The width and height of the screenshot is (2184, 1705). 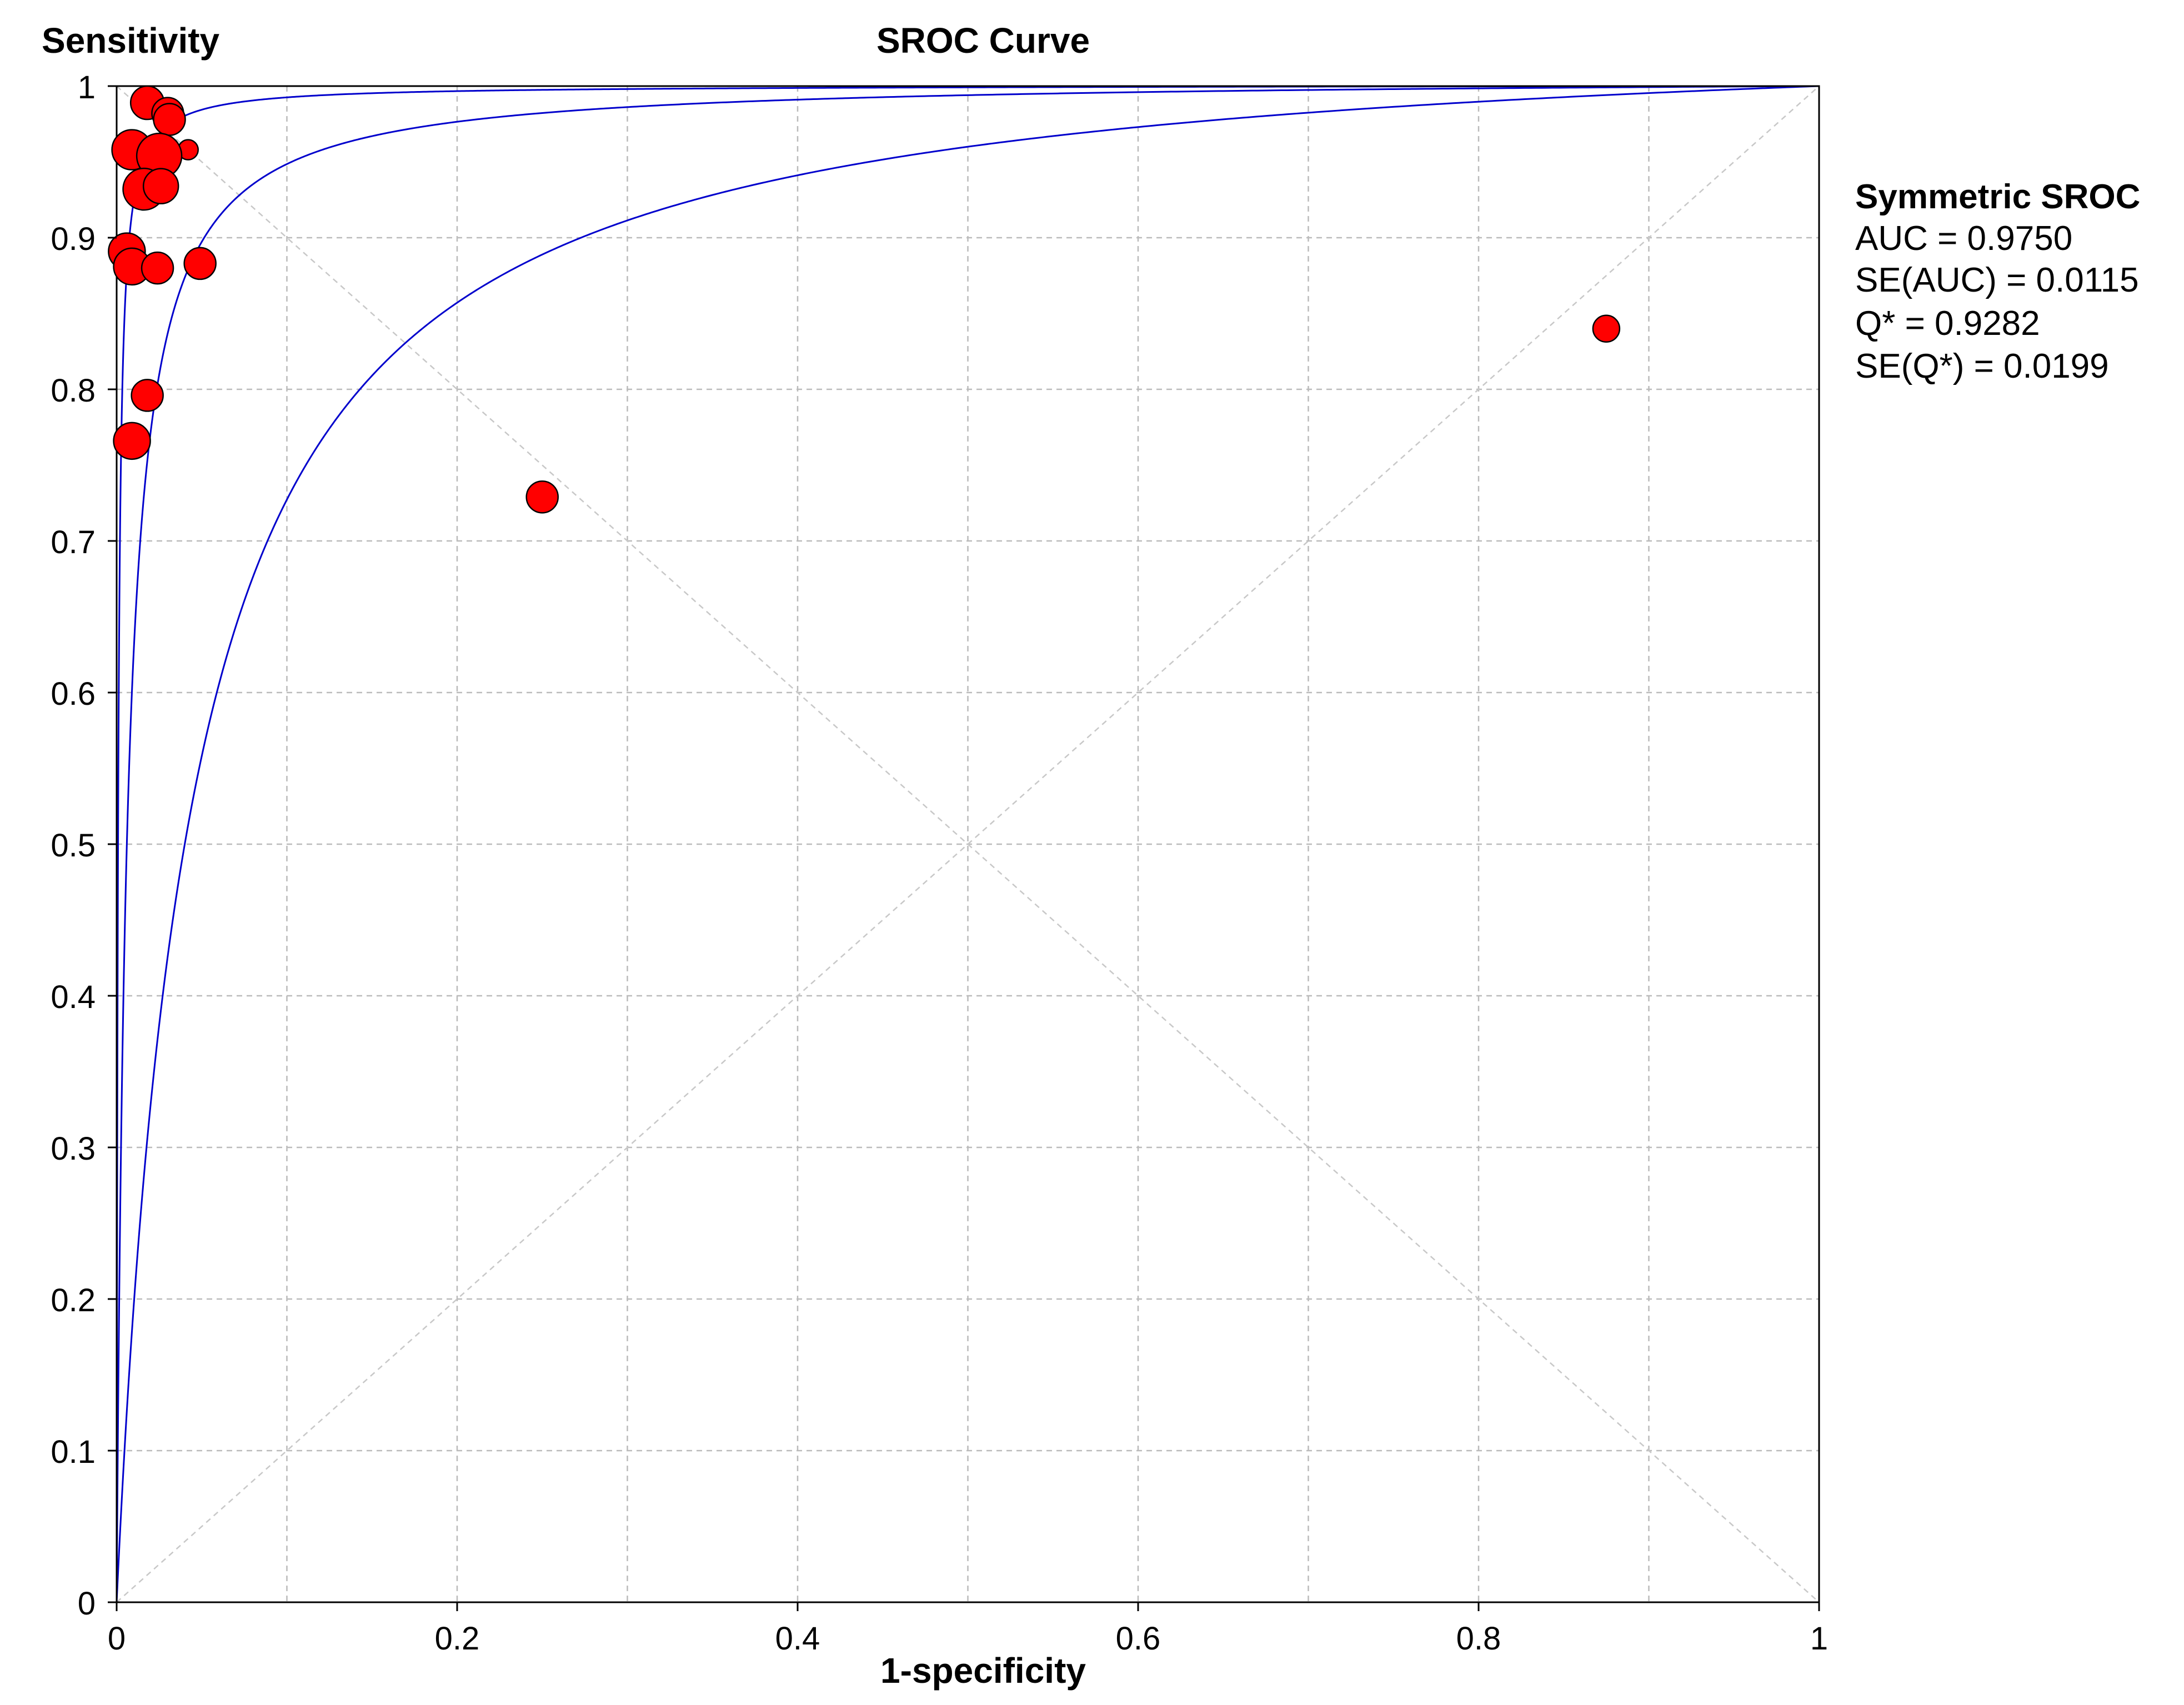 What do you see at coordinates (798, 1639) in the screenshot?
I see `x-tick-label: 0.4` at bounding box center [798, 1639].